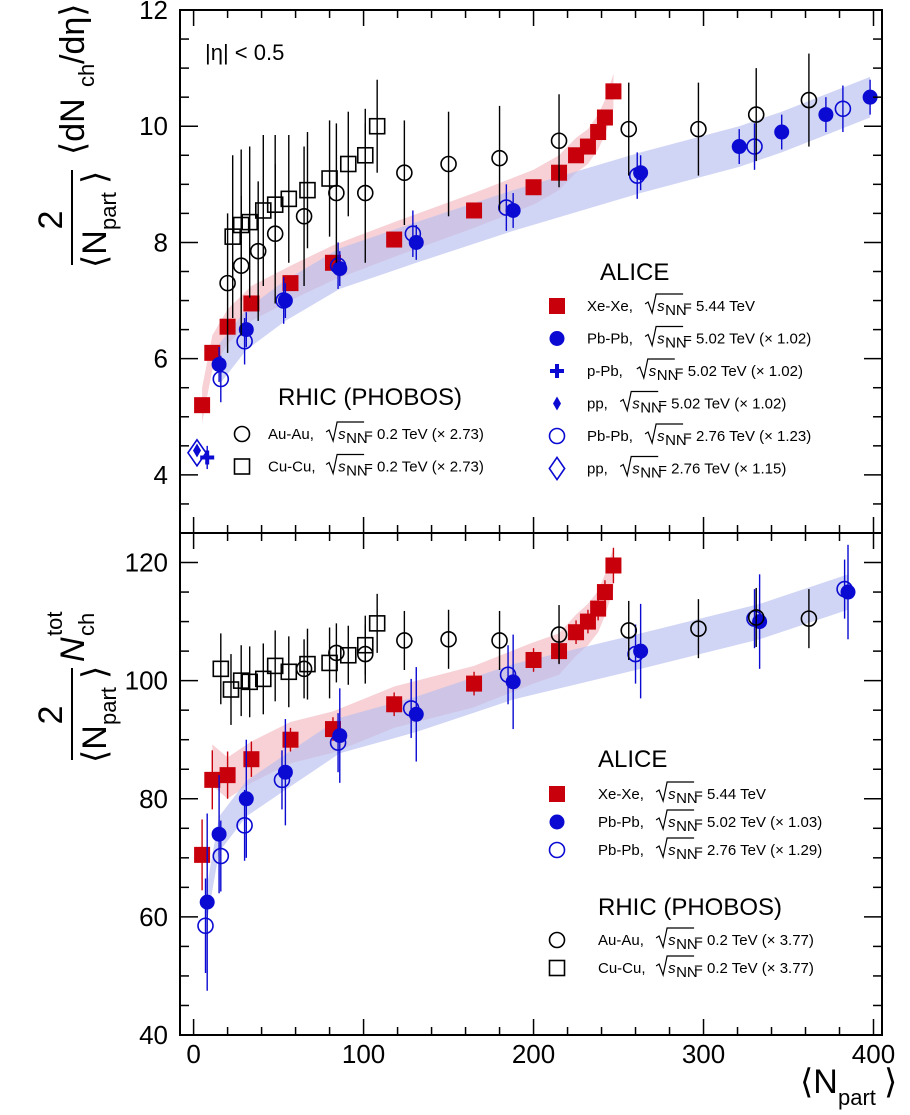  I want to click on legend-bottom-label-post-0: = 5.44 TeV, so click(730, 794).